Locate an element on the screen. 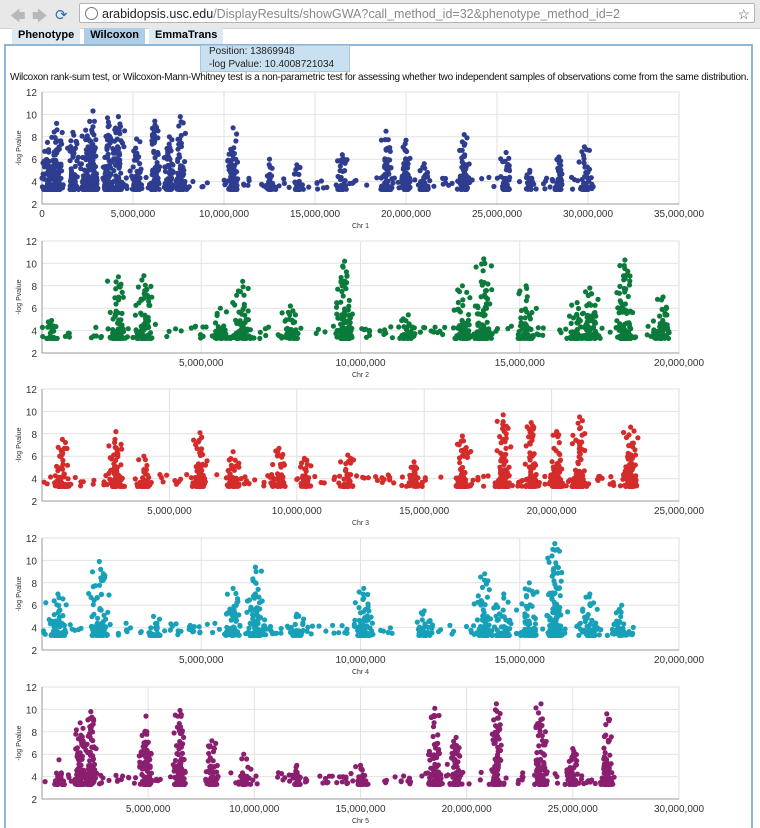 The height and width of the screenshot is (828, 760). bookmark-star-icon: ☆ is located at coordinates (743, 14).